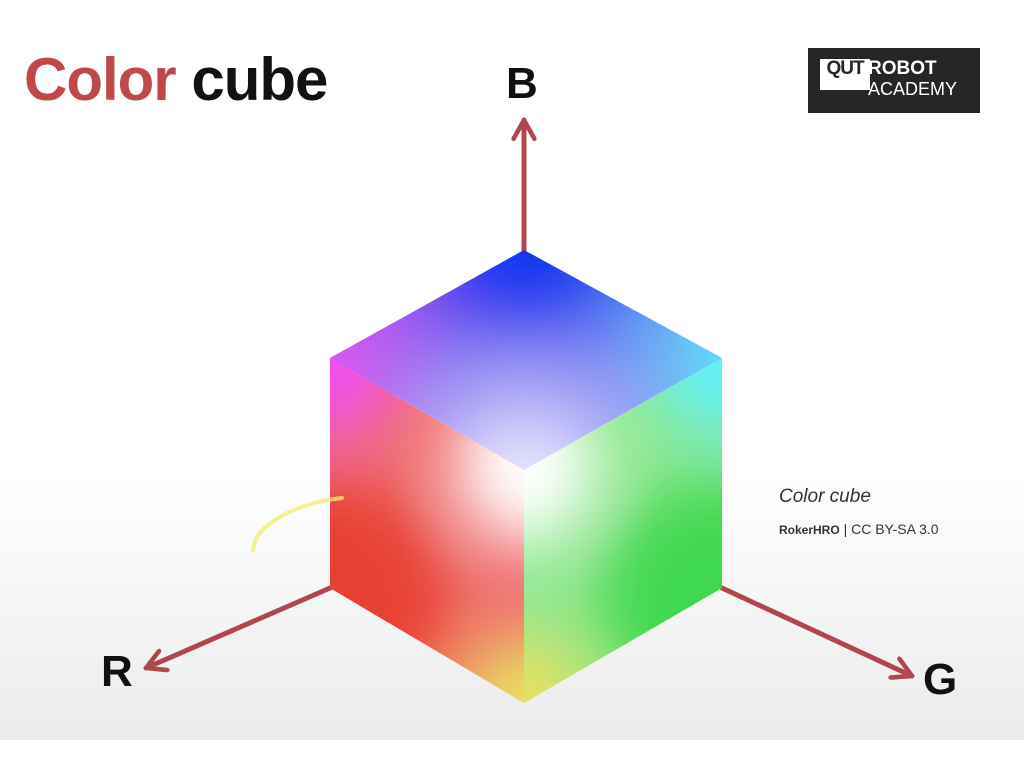 Image resolution: width=1024 pixels, height=768 pixels. Describe the element at coordinates (238, 626) in the screenshot. I see `r-axis-arrow` at that location.